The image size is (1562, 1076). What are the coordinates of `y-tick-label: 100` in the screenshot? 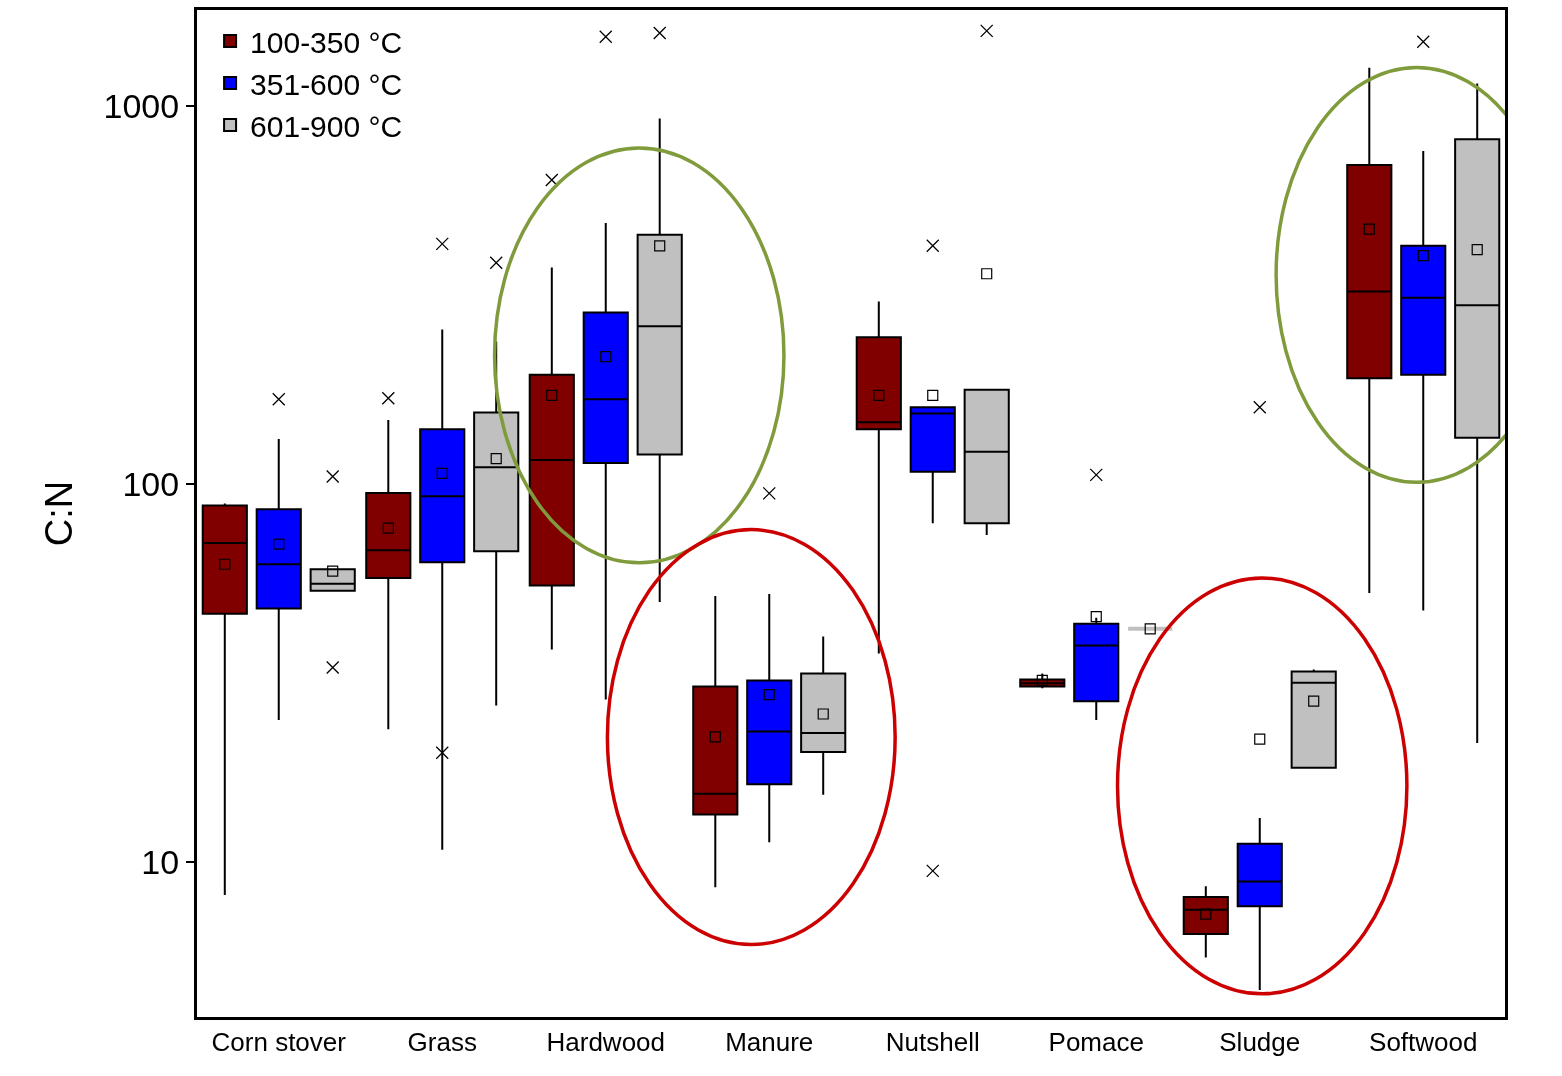 It's located at (151, 484).